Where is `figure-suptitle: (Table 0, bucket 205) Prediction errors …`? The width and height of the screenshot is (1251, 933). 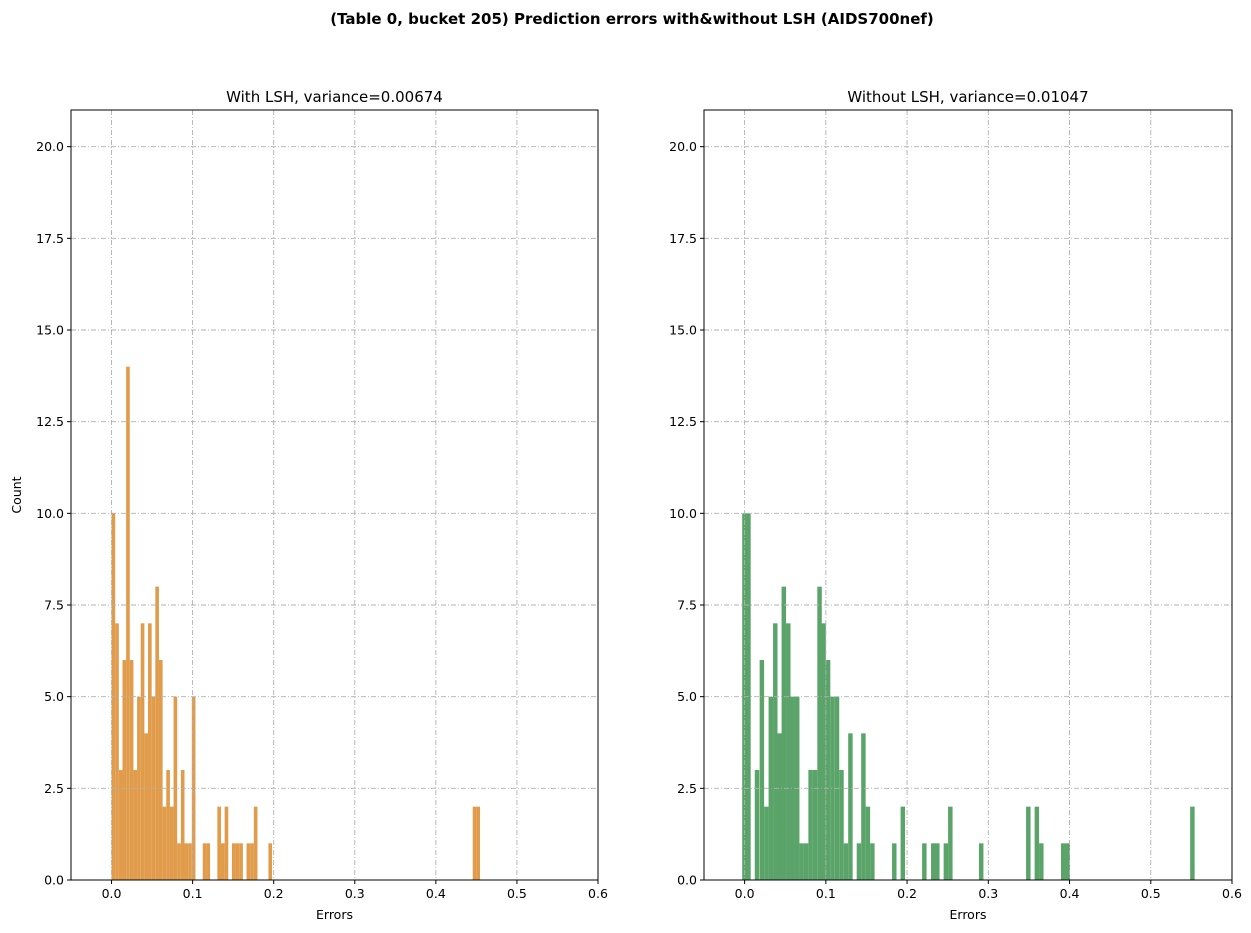 figure-suptitle: (Table 0, bucket 205) Prediction errors … is located at coordinates (632, 19).